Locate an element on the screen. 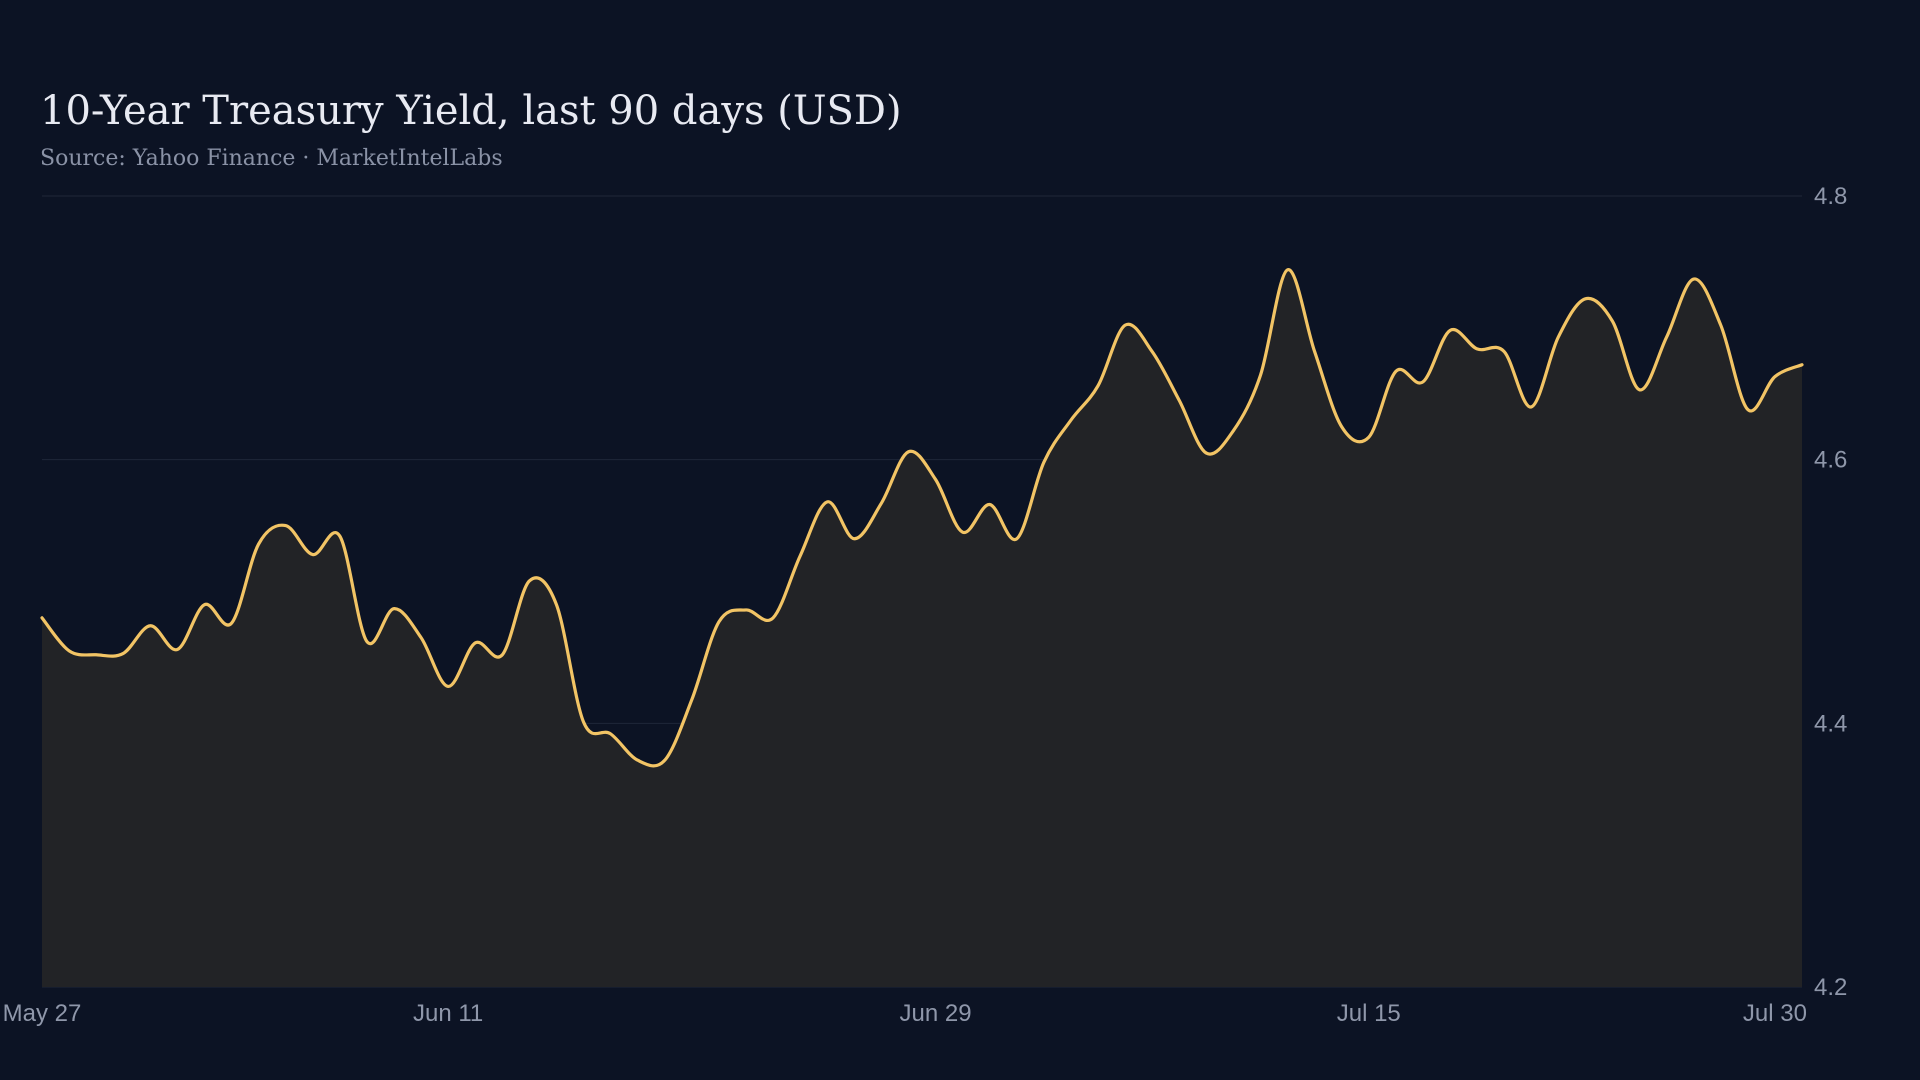 This screenshot has height=1080, width=1920. x-tick-label: Jul 15 is located at coordinates (1369, 1013).